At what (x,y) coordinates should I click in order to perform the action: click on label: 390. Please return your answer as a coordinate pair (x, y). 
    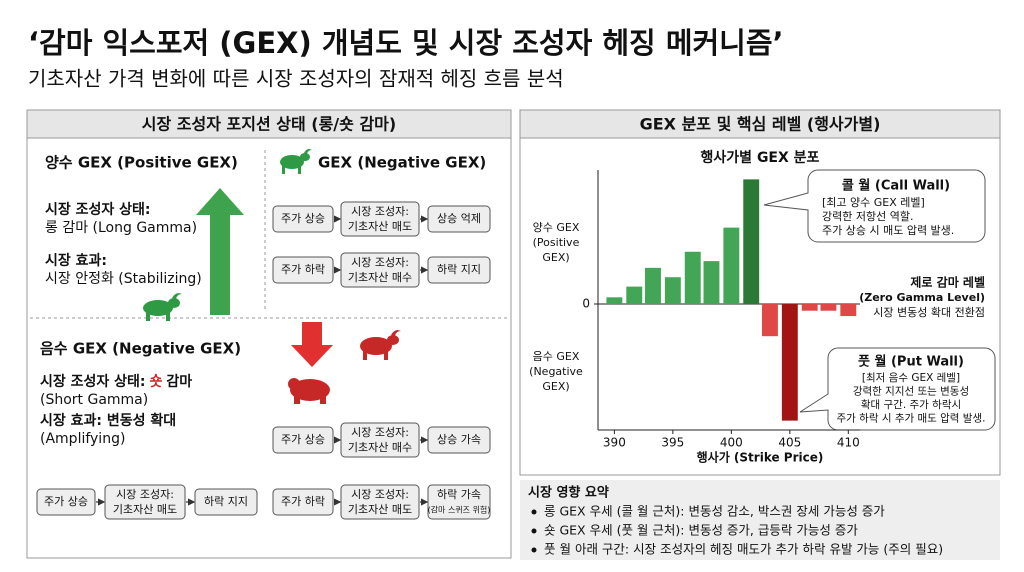
    Looking at the image, I should click on (614, 443).